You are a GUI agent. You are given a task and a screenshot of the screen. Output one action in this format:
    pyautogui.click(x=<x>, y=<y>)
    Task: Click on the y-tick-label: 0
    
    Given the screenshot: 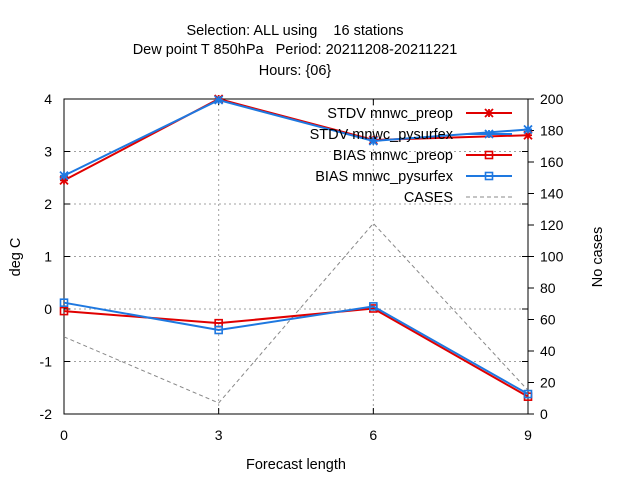 What is the action you would take?
    pyautogui.click(x=48, y=309)
    